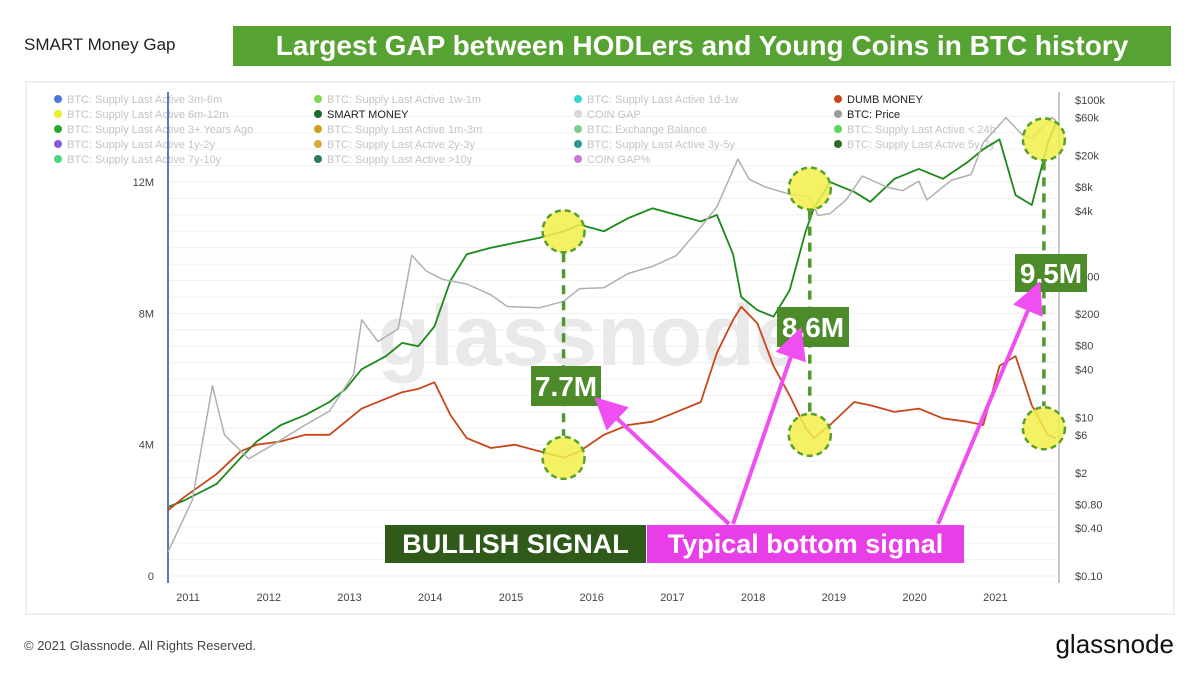 This screenshot has width=1200, height=675. I want to click on legend-label: BTC: Supply Last Active 1y-2y, so click(141, 145).